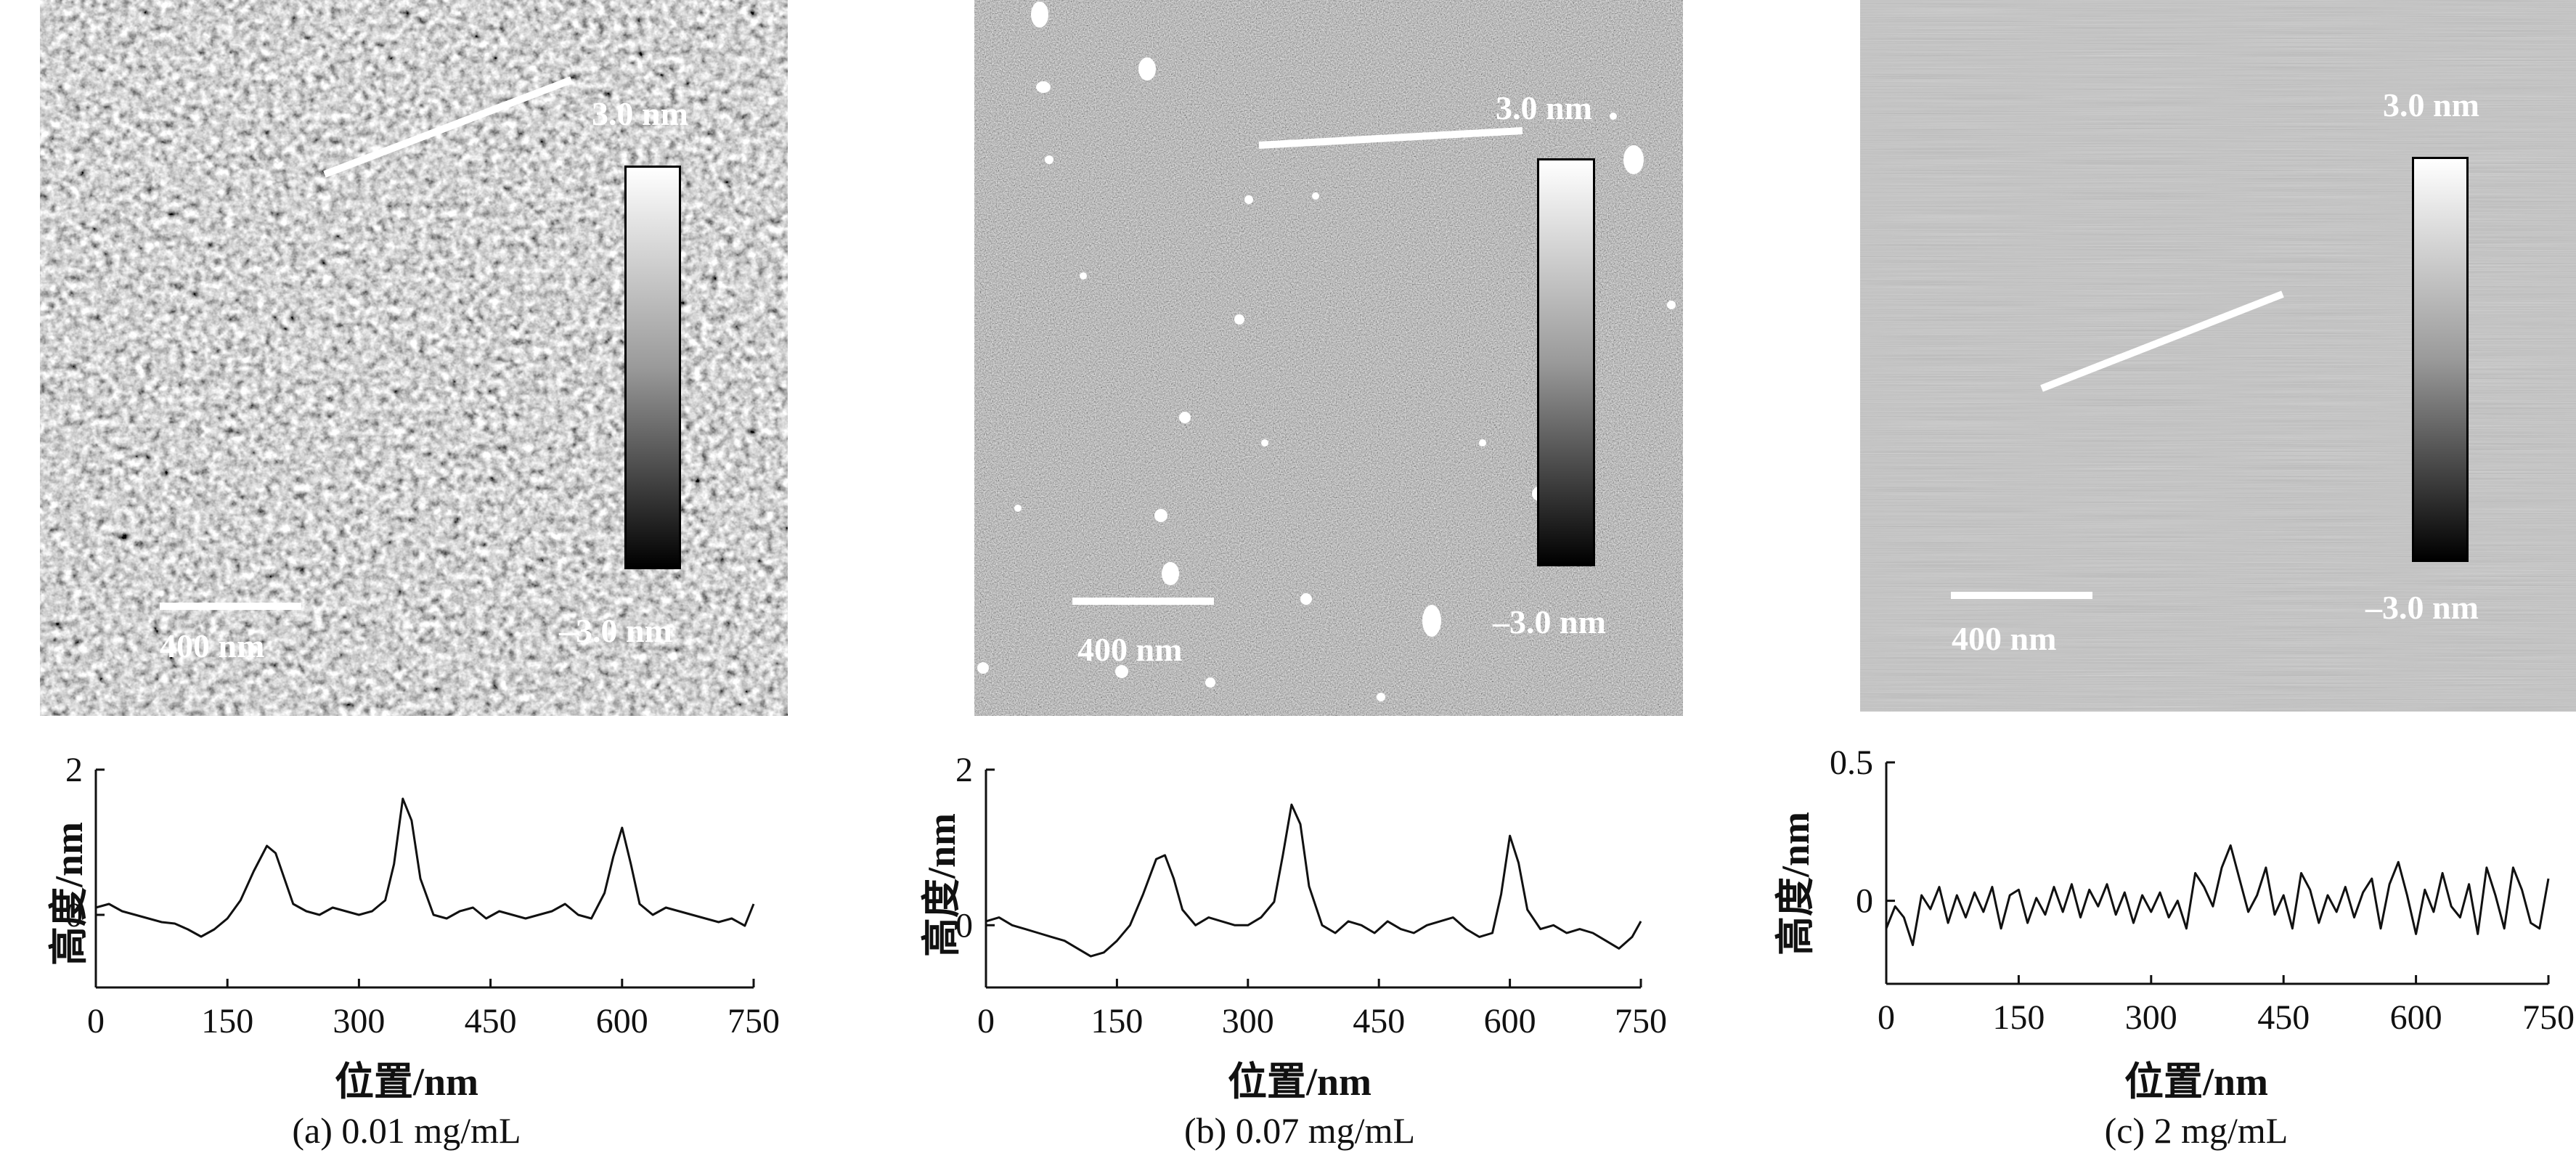  I want to click on y-tick-label: 0.5, so click(1851, 763).